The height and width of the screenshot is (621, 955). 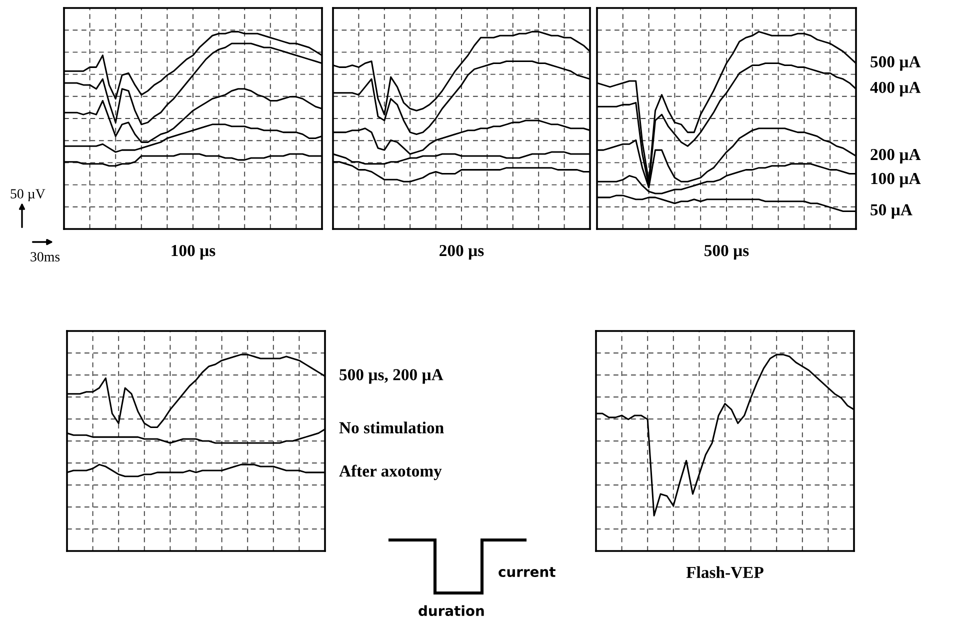 What do you see at coordinates (895, 63) in the screenshot?
I see `series-label: 500 µA` at bounding box center [895, 63].